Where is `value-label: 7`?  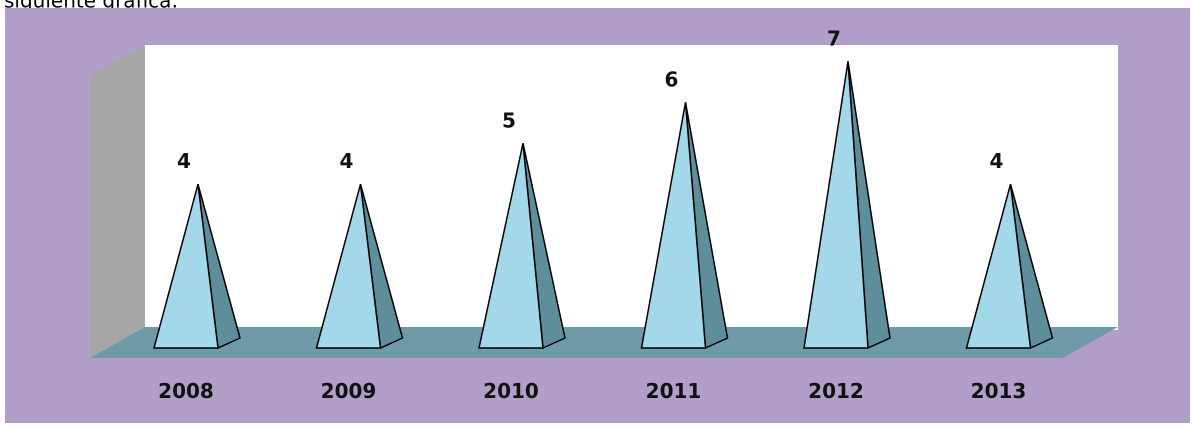
value-label: 7 is located at coordinates (834, 38).